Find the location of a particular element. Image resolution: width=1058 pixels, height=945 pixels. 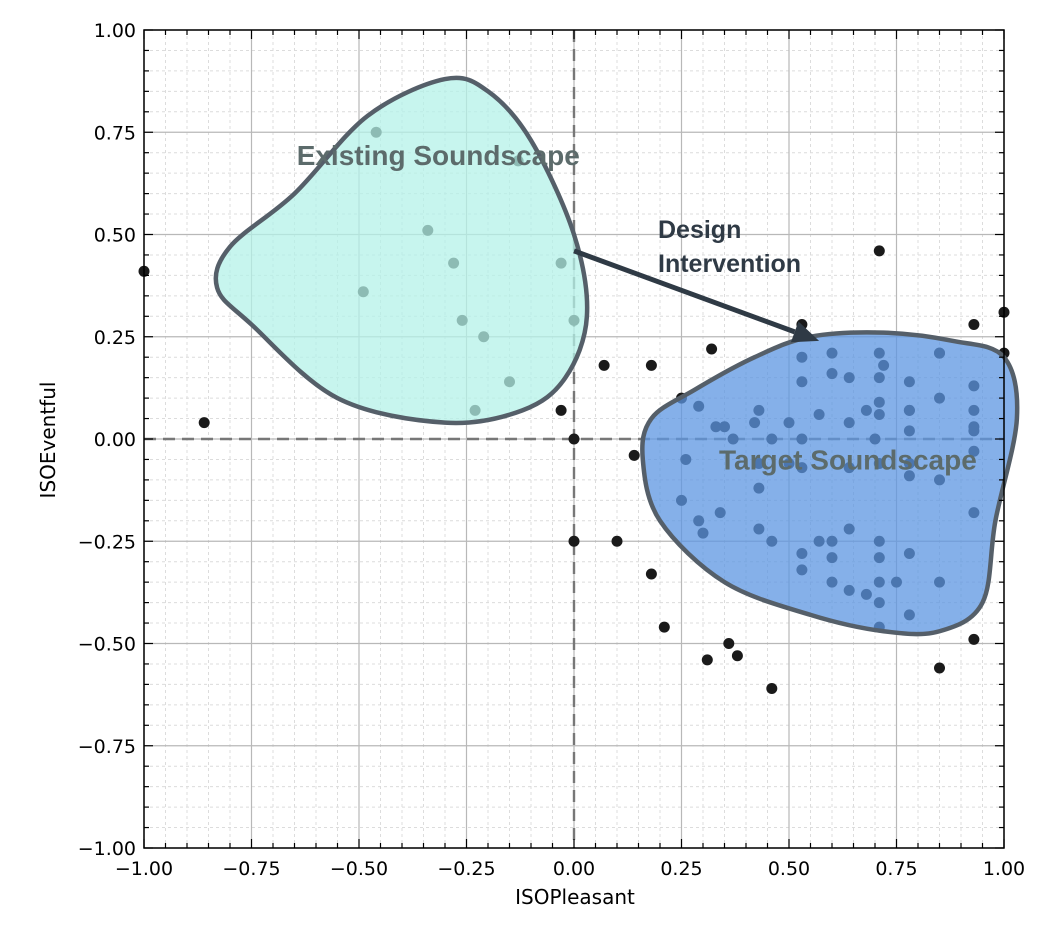

region-existing-soundscape is located at coordinates (401, 250).